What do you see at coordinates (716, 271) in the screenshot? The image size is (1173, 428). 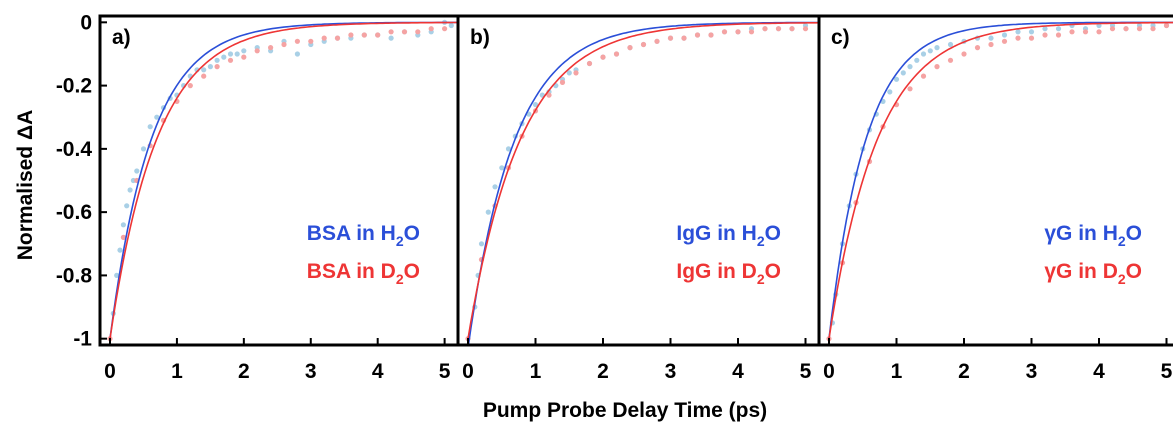 I see `legend-text: IgG in D` at bounding box center [716, 271].